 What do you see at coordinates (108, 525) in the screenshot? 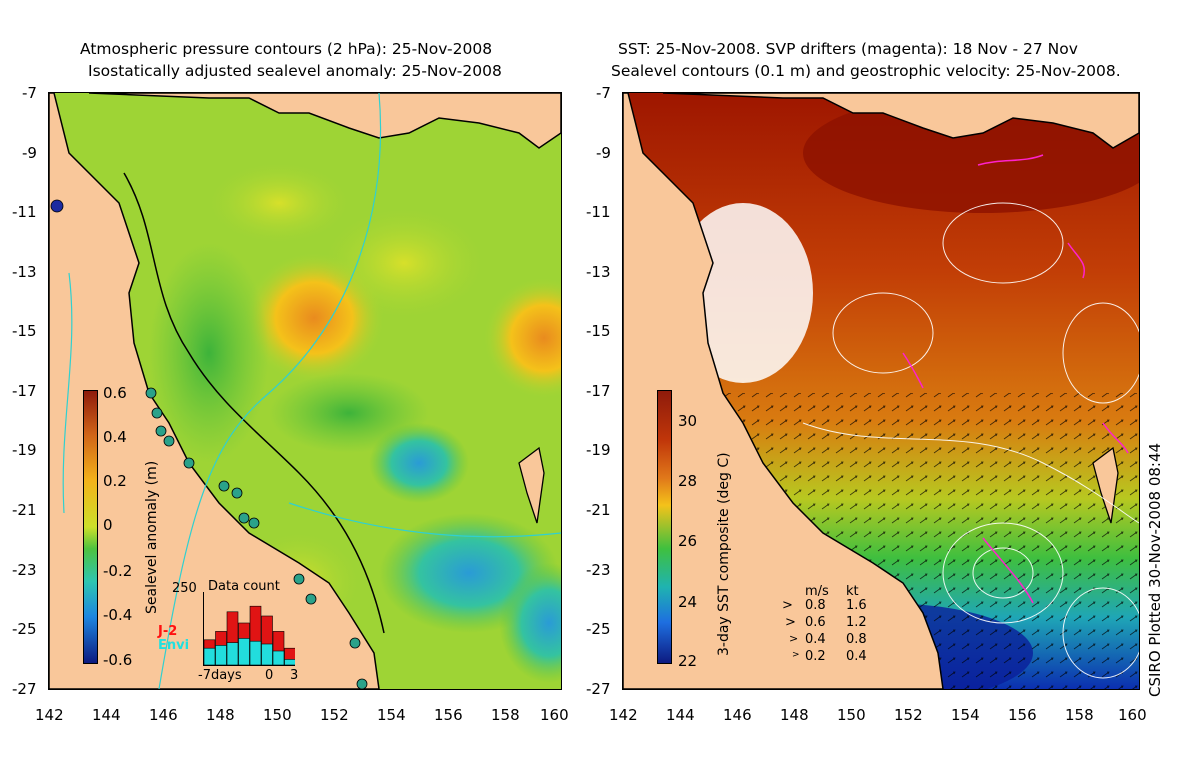
I see `sealevel-colorbar-tick: 0` at bounding box center [108, 525].